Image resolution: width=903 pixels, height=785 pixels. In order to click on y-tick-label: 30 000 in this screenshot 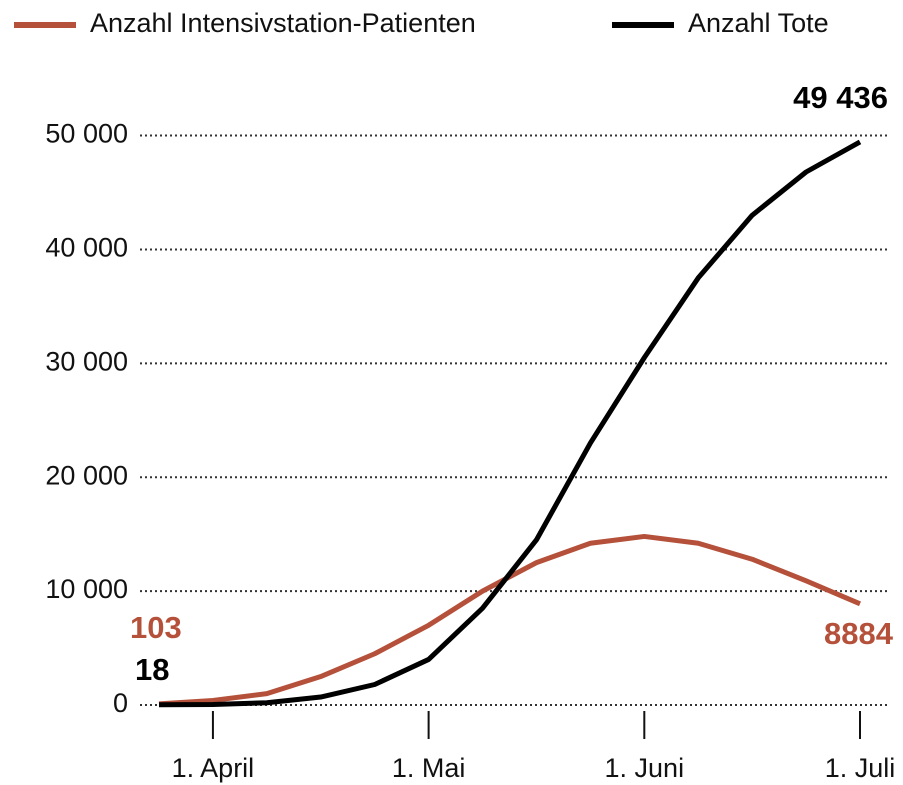, I will do `click(86, 361)`.